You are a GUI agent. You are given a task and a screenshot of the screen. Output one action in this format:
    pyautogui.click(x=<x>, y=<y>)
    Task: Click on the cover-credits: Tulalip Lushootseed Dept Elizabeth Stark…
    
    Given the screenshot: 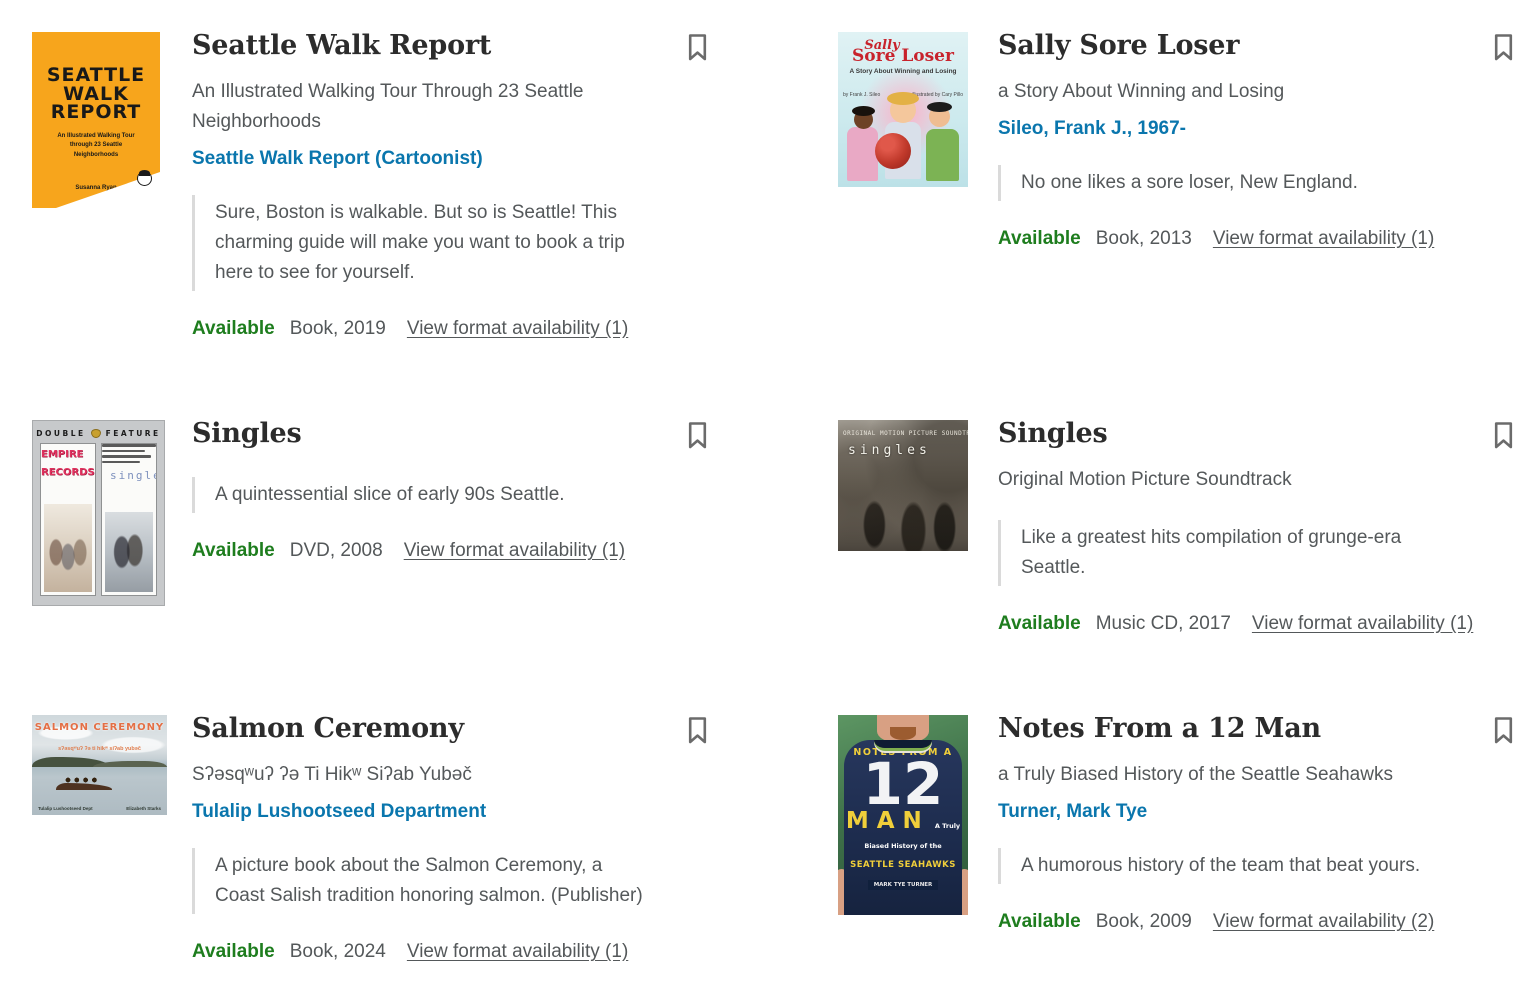 What is the action you would take?
    pyautogui.click(x=99, y=809)
    